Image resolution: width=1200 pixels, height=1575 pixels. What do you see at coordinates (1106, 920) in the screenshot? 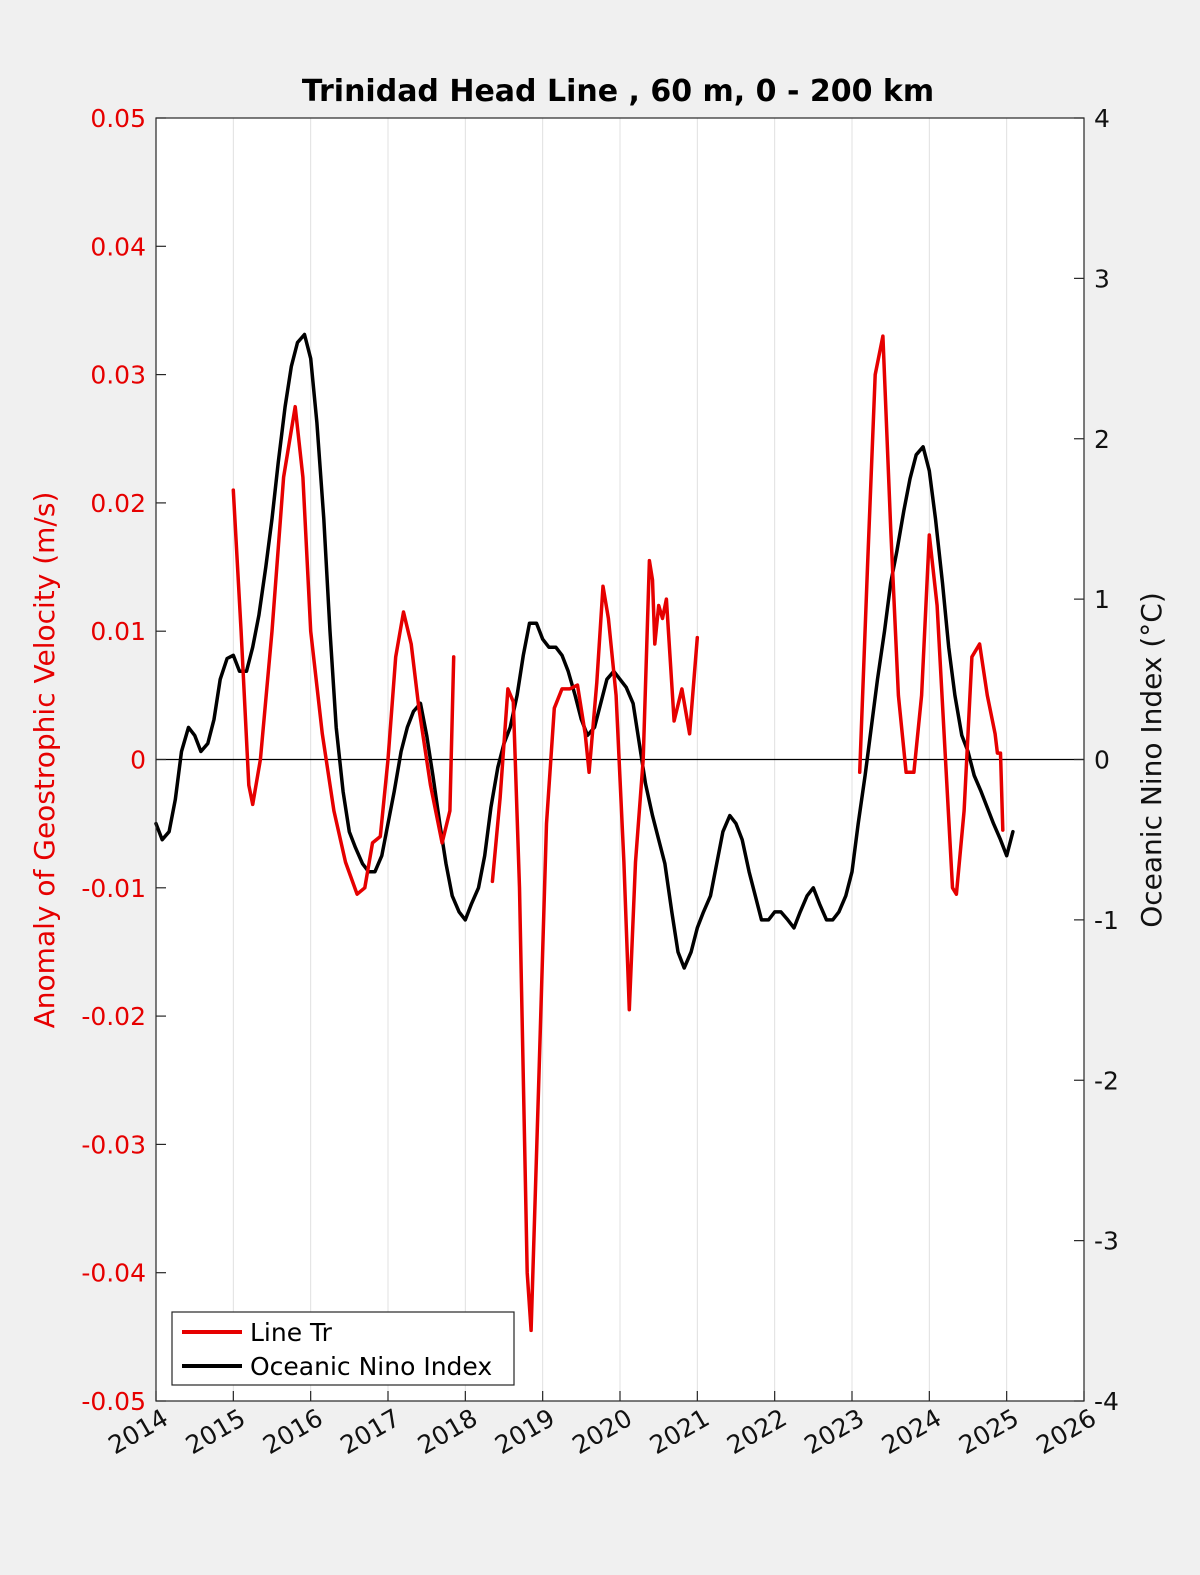
I see `y-right-tick-label--1: -1` at bounding box center [1106, 920].